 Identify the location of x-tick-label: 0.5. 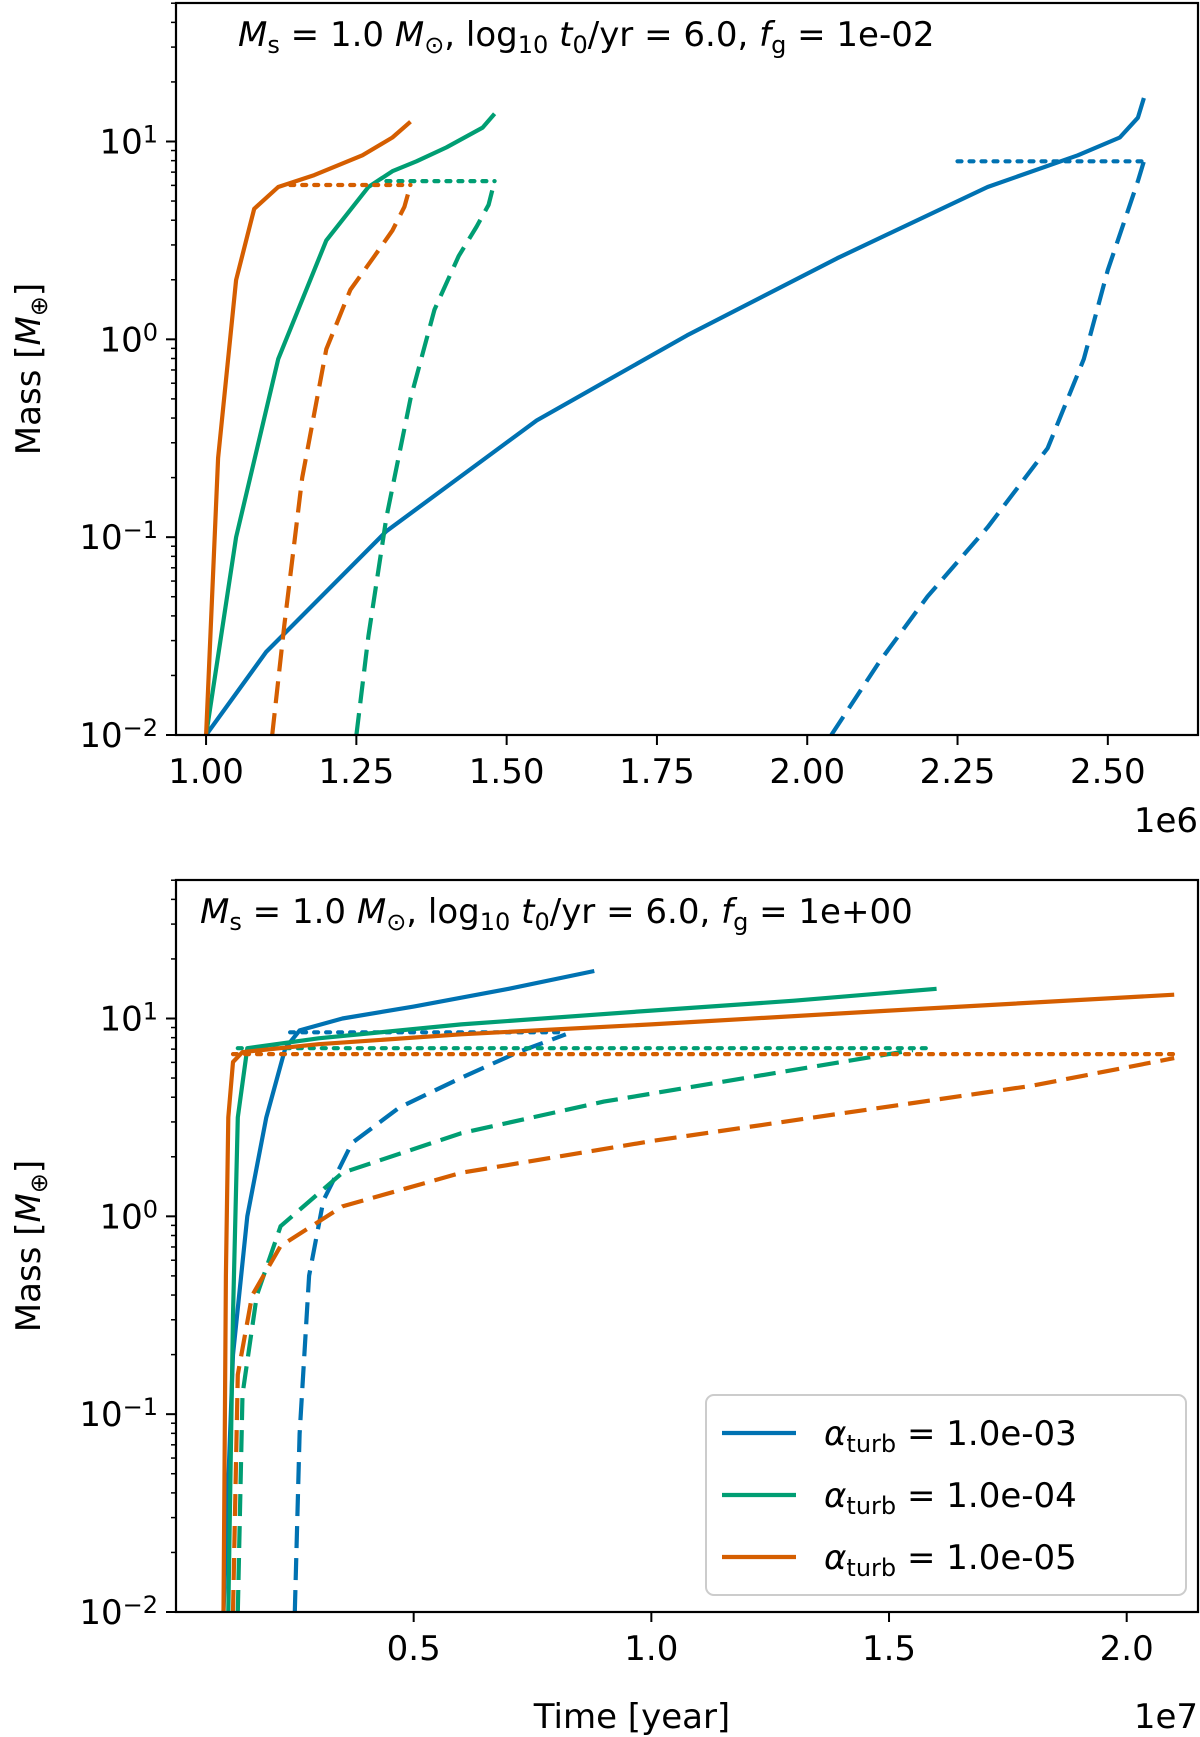
(414, 1649).